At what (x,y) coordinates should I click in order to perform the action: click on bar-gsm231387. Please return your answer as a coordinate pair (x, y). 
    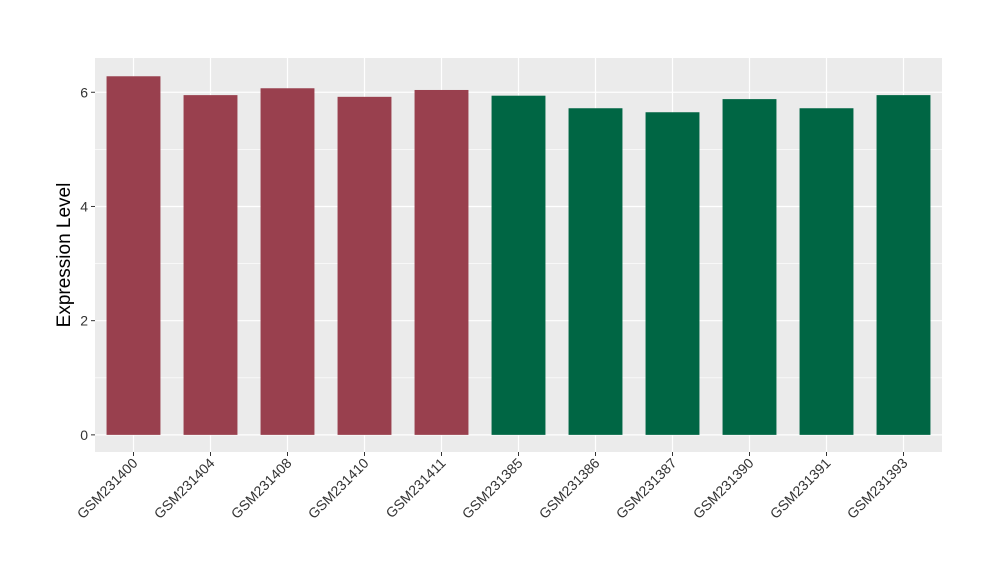
    Looking at the image, I should click on (672, 273).